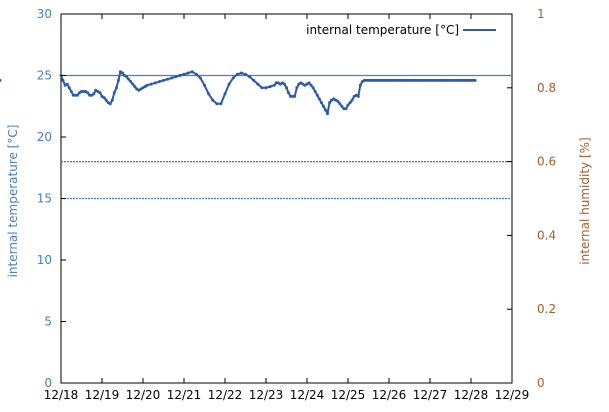  What do you see at coordinates (13, 201) in the screenshot?
I see `y-axis-title: internal temperature [°C]` at bounding box center [13, 201].